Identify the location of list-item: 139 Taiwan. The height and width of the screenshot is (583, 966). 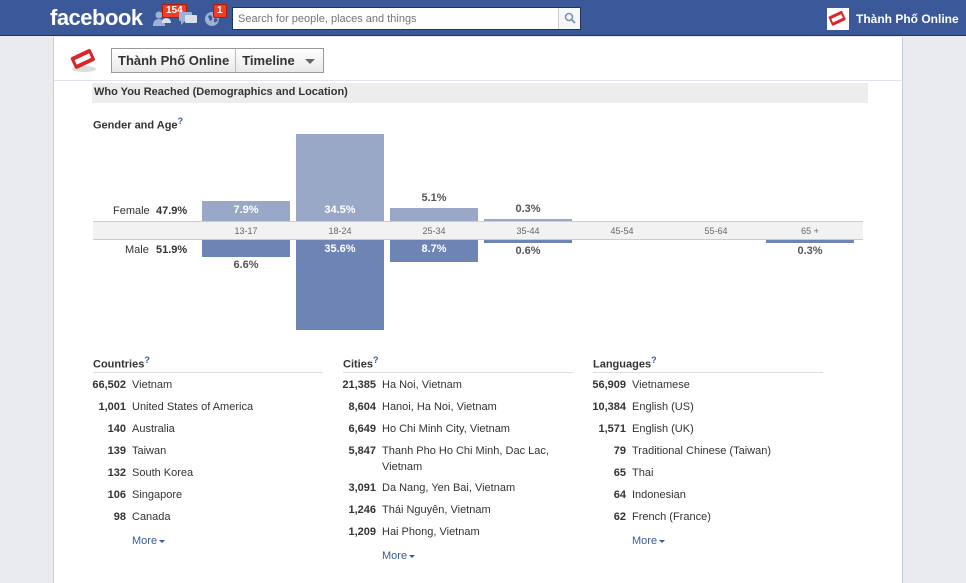
(205, 450).